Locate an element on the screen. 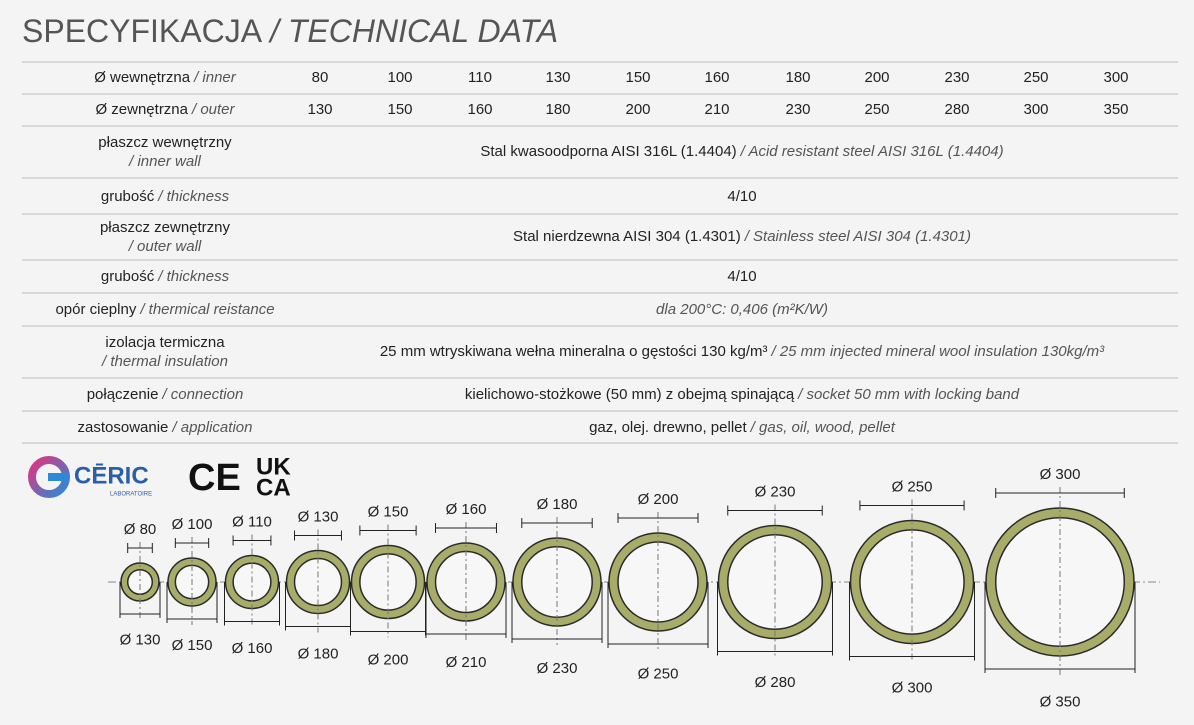 The height and width of the screenshot is (725, 1194). outer-label: Ø 300 is located at coordinates (912, 688).